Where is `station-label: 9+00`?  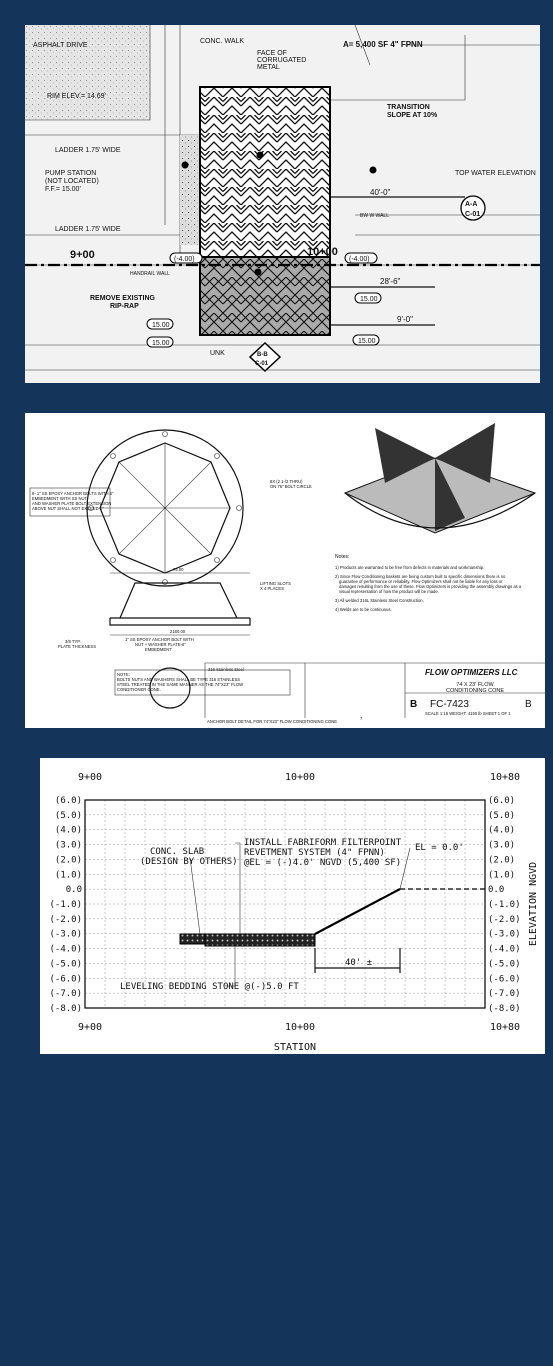
station-label: 9+00 is located at coordinates (90, 777).